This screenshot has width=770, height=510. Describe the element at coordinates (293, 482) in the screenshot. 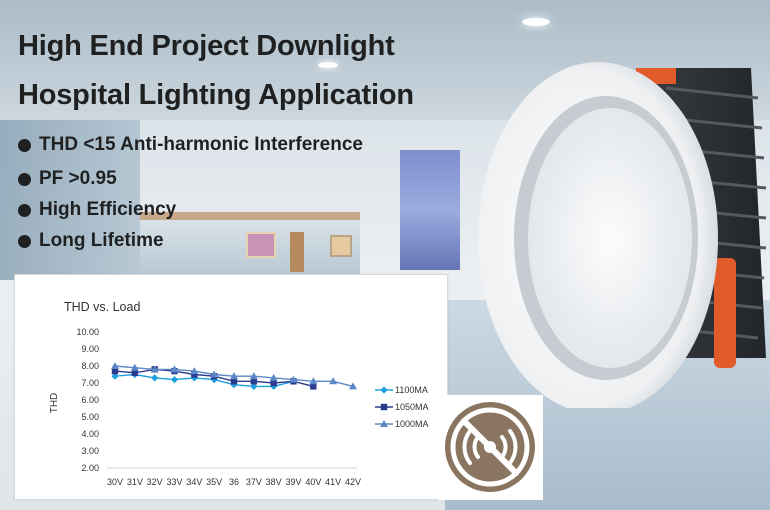

I see `x-tick-label: 39V` at that location.